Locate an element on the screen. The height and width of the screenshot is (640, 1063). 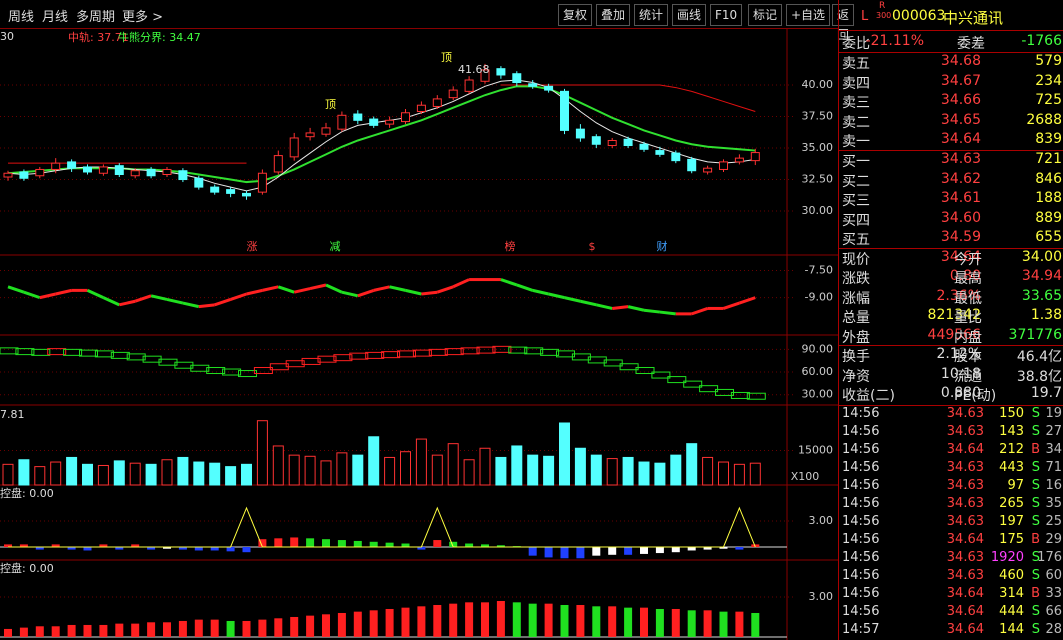
tool-button: 画线 is located at coordinates (689, 15).